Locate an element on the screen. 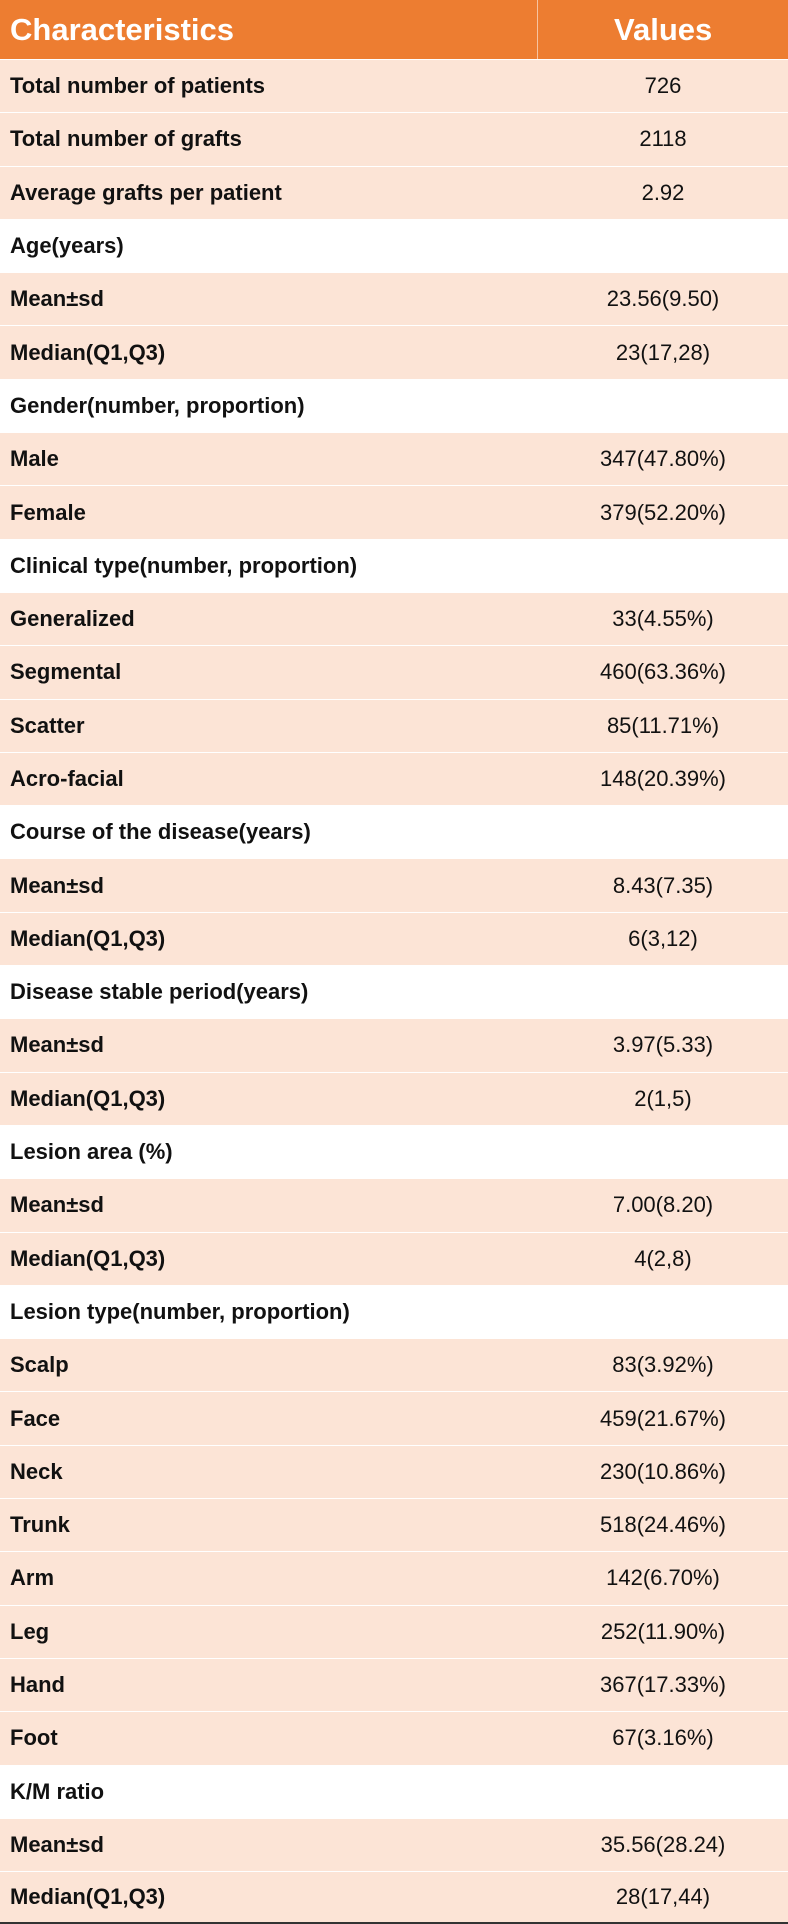 The height and width of the screenshot is (1924, 788). label-cell: Lesion area (%) is located at coordinates (91, 1152).